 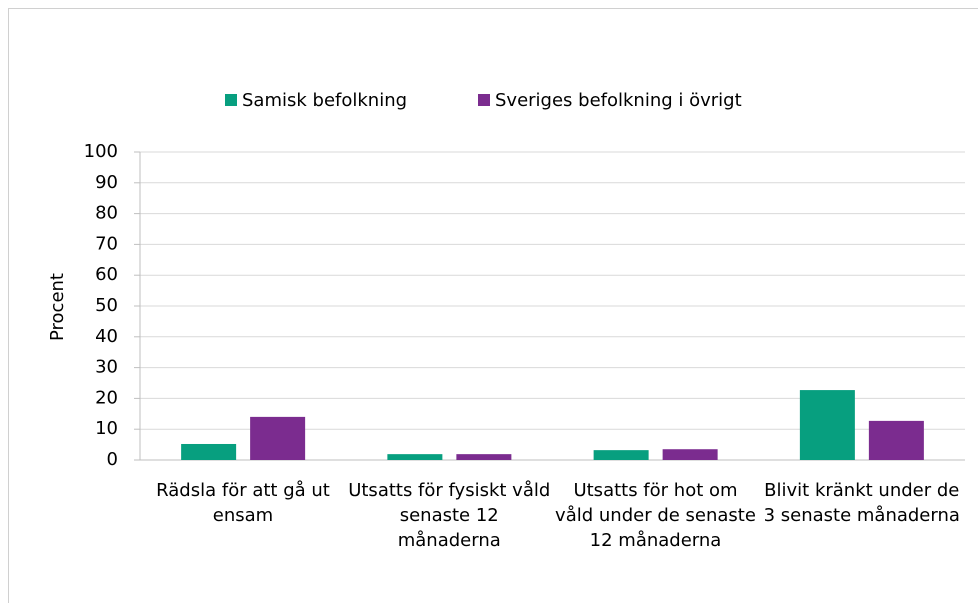 What do you see at coordinates (57, 307) in the screenshot?
I see `y-axis-title: Procent` at bounding box center [57, 307].